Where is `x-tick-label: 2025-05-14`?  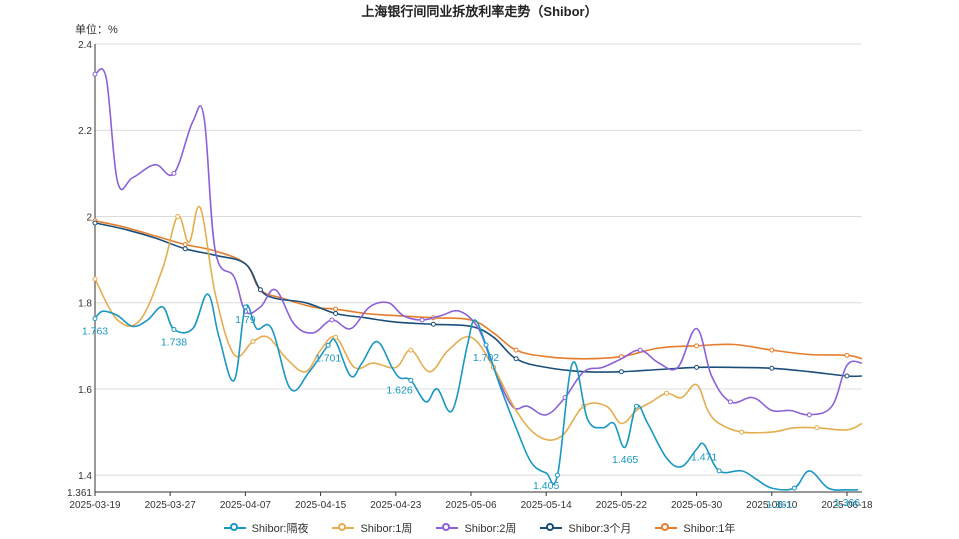 x-tick-label: 2025-05-14 is located at coordinates (547, 505).